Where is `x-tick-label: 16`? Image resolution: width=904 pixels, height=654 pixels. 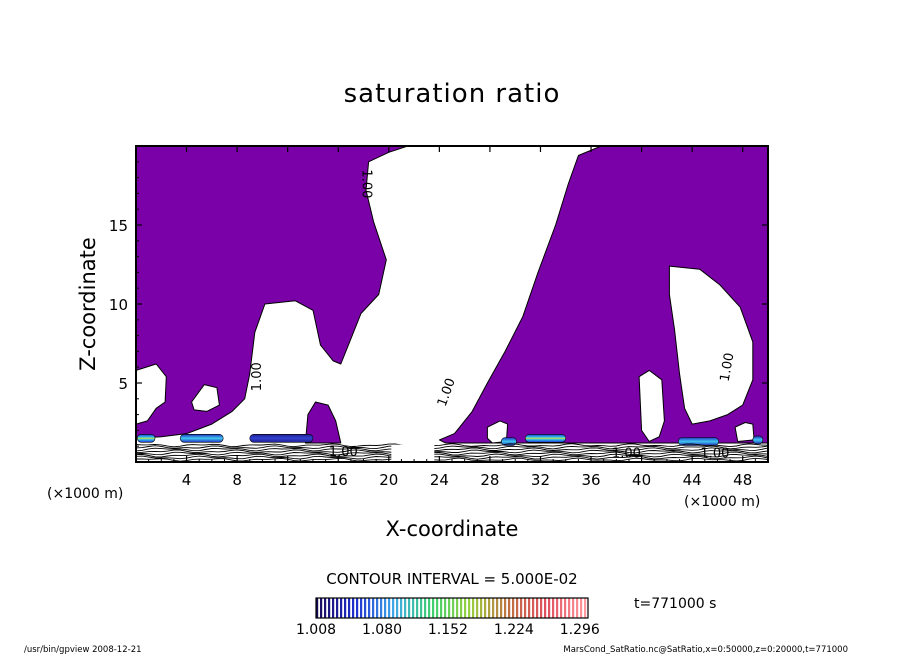 x-tick-label: 16 is located at coordinates (338, 480).